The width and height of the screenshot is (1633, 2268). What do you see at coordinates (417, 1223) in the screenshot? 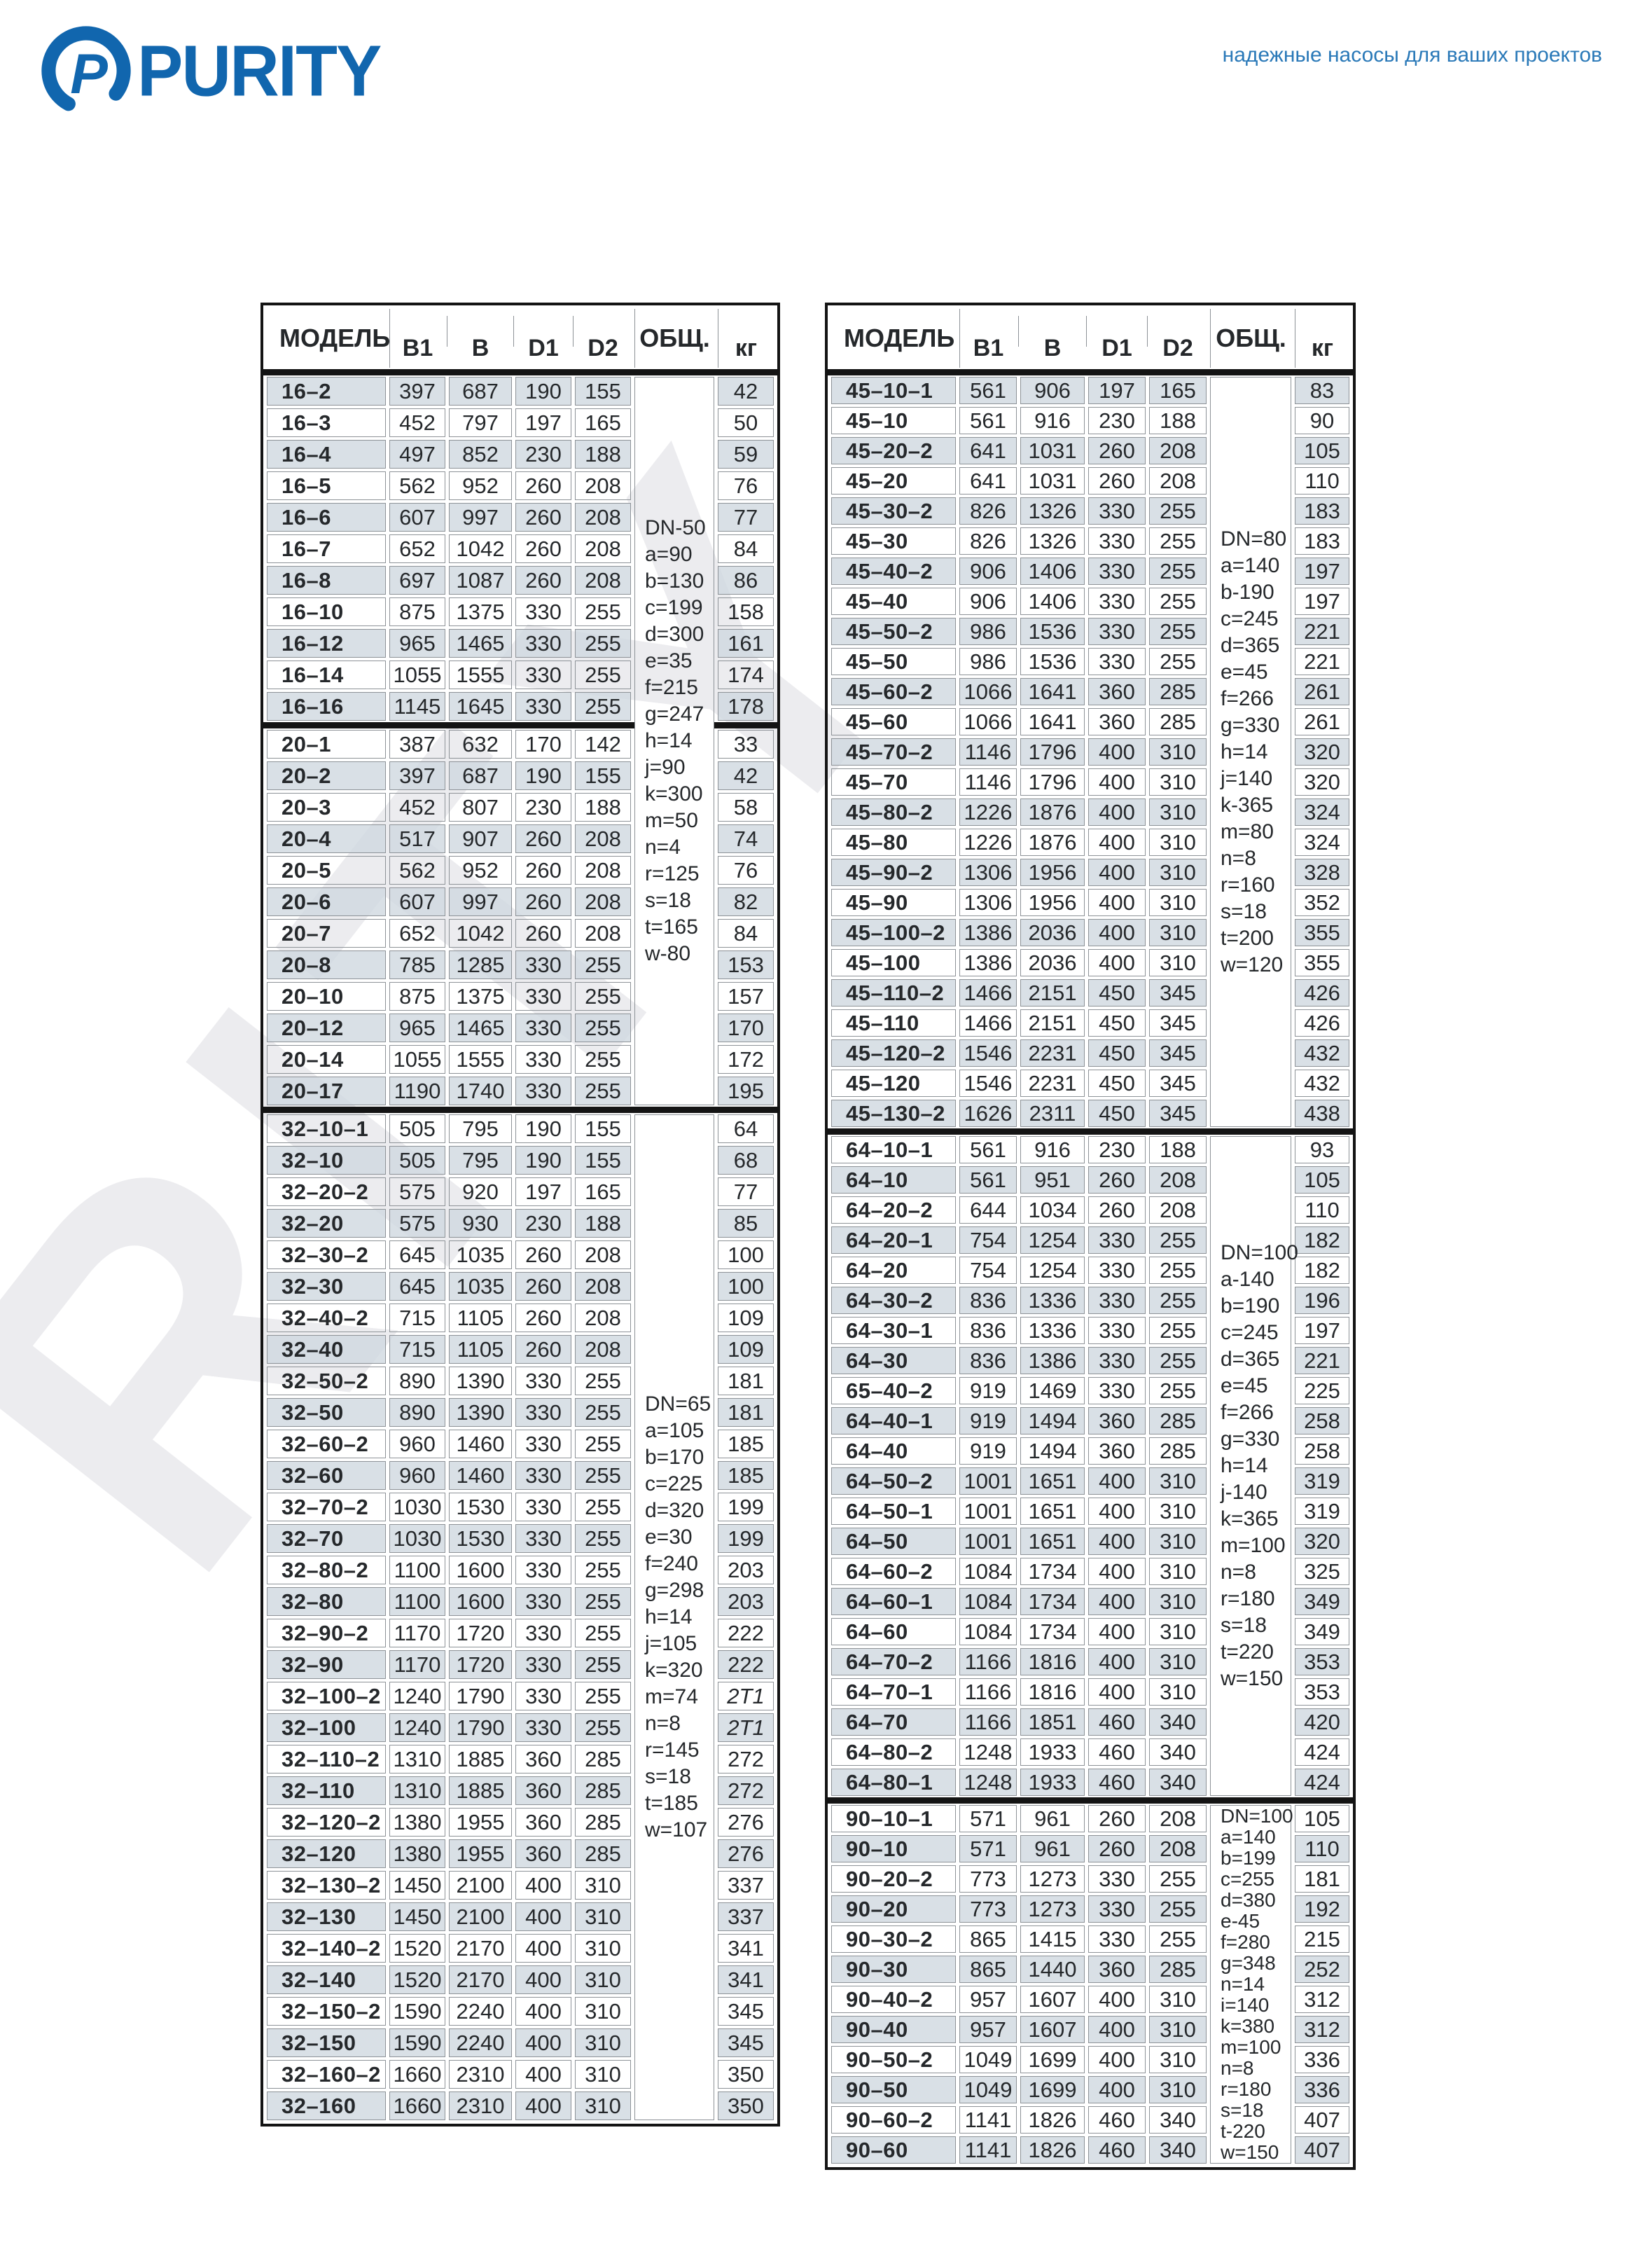
I see `value-cell: 575` at bounding box center [417, 1223].